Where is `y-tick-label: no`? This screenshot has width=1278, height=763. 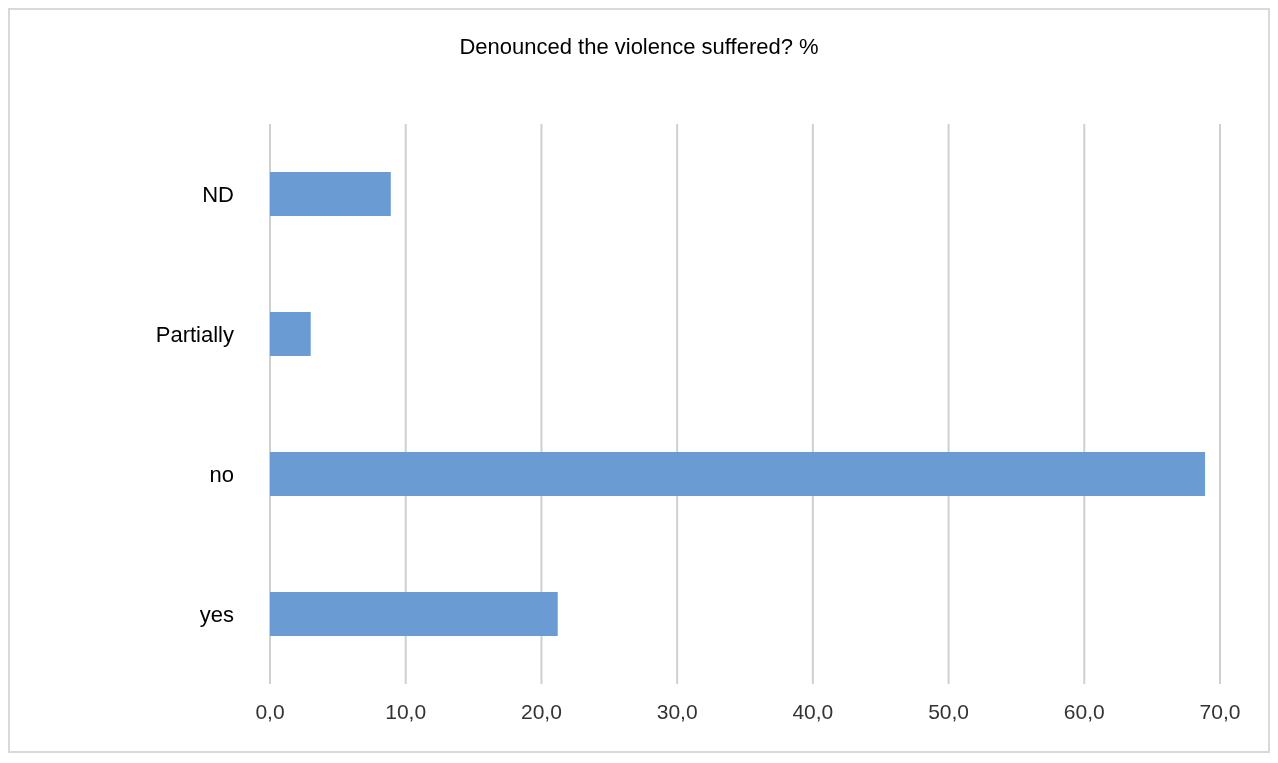
y-tick-label: no is located at coordinates (221, 474).